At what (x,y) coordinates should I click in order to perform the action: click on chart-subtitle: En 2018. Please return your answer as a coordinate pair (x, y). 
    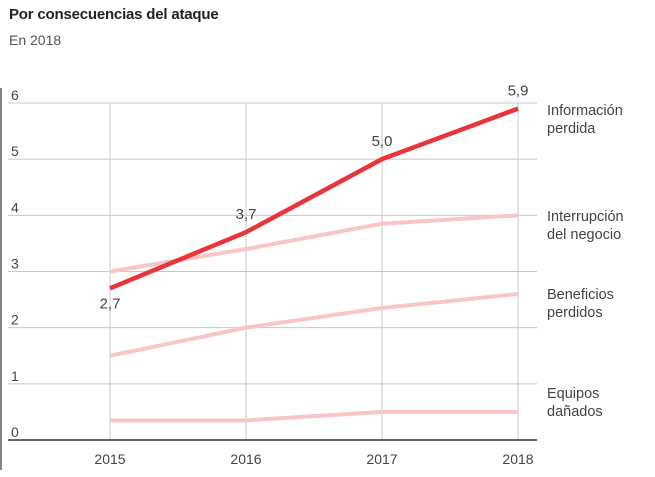
    Looking at the image, I should click on (35, 40).